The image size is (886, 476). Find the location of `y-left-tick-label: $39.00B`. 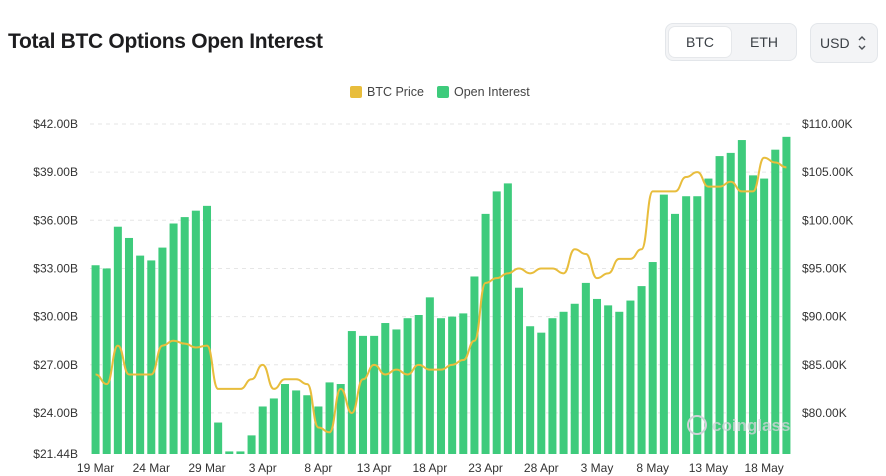

y-left-tick-label: $39.00B is located at coordinates (55, 172).